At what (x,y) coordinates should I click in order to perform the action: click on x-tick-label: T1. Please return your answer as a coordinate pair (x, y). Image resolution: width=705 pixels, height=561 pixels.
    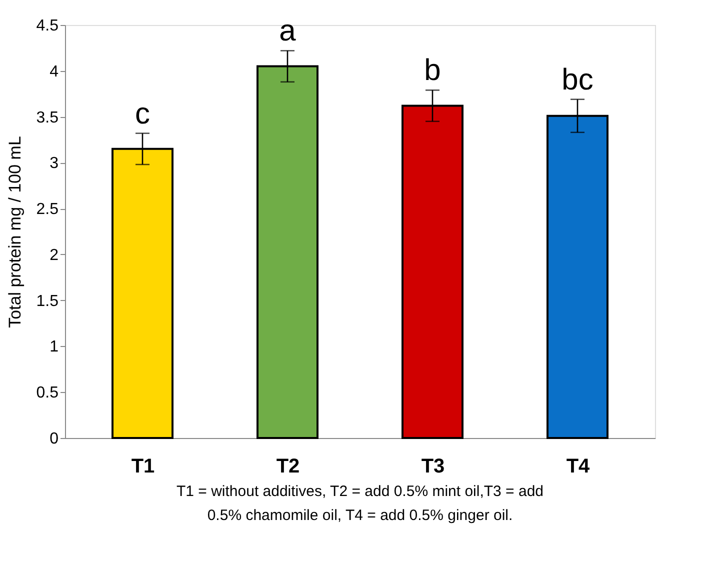
    Looking at the image, I should click on (143, 467).